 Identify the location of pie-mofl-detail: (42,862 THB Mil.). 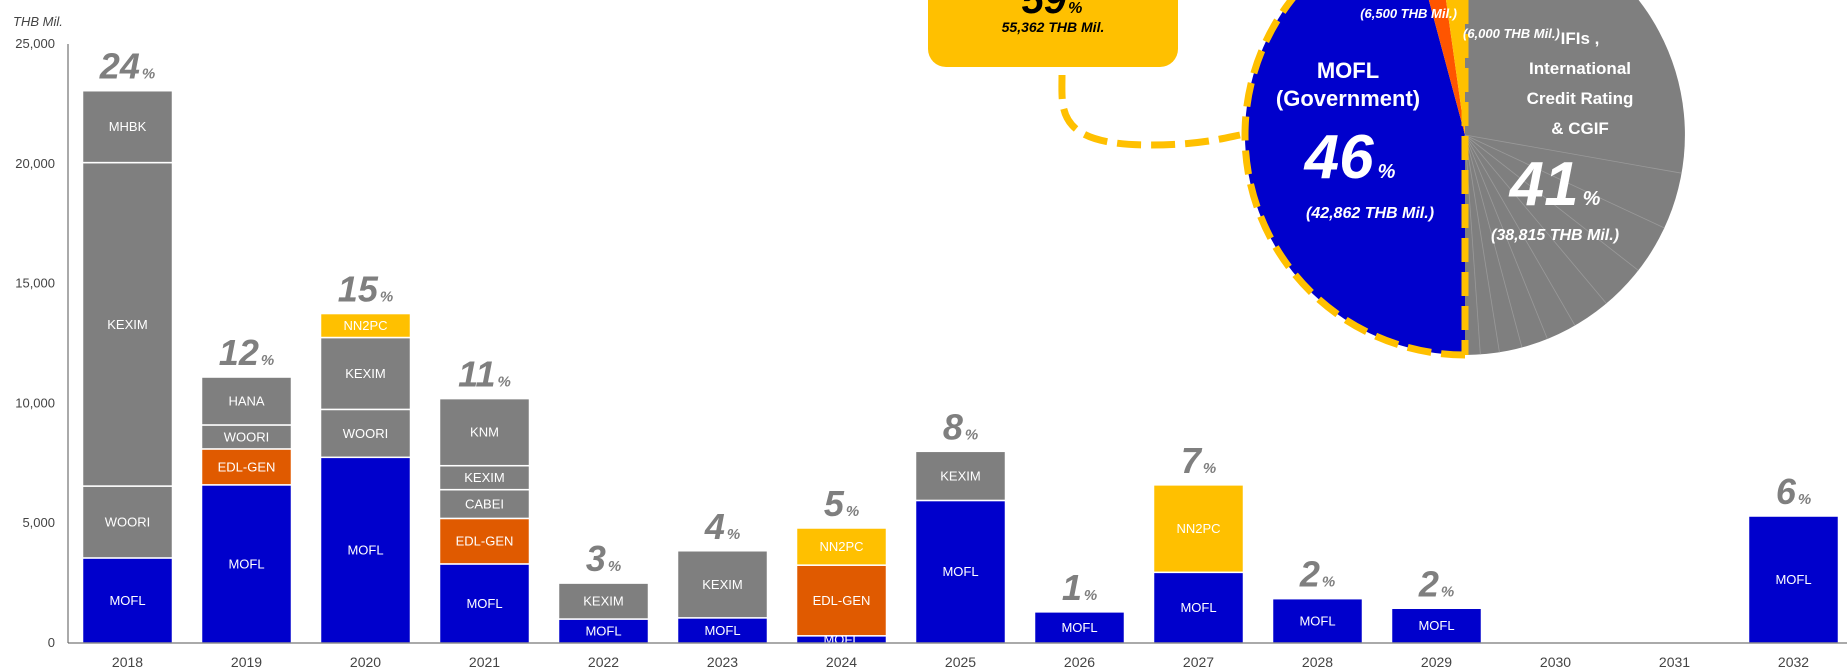
(1370, 213).